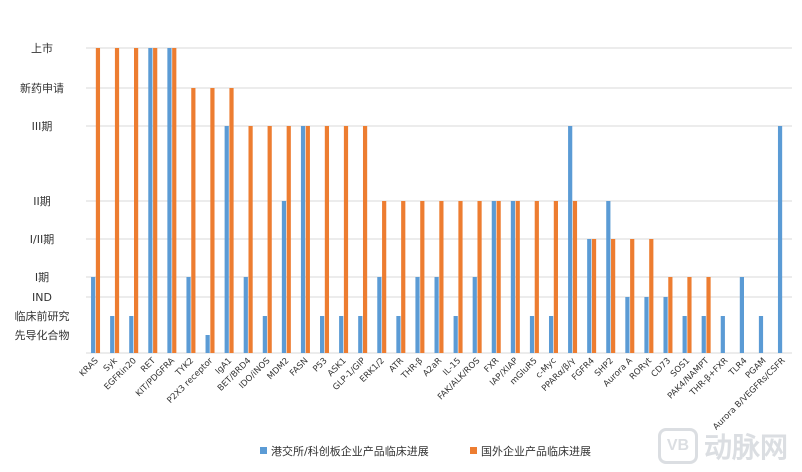  Describe the element at coordinates (42, 48) in the screenshot. I see `y-tick-label: 上市` at that location.